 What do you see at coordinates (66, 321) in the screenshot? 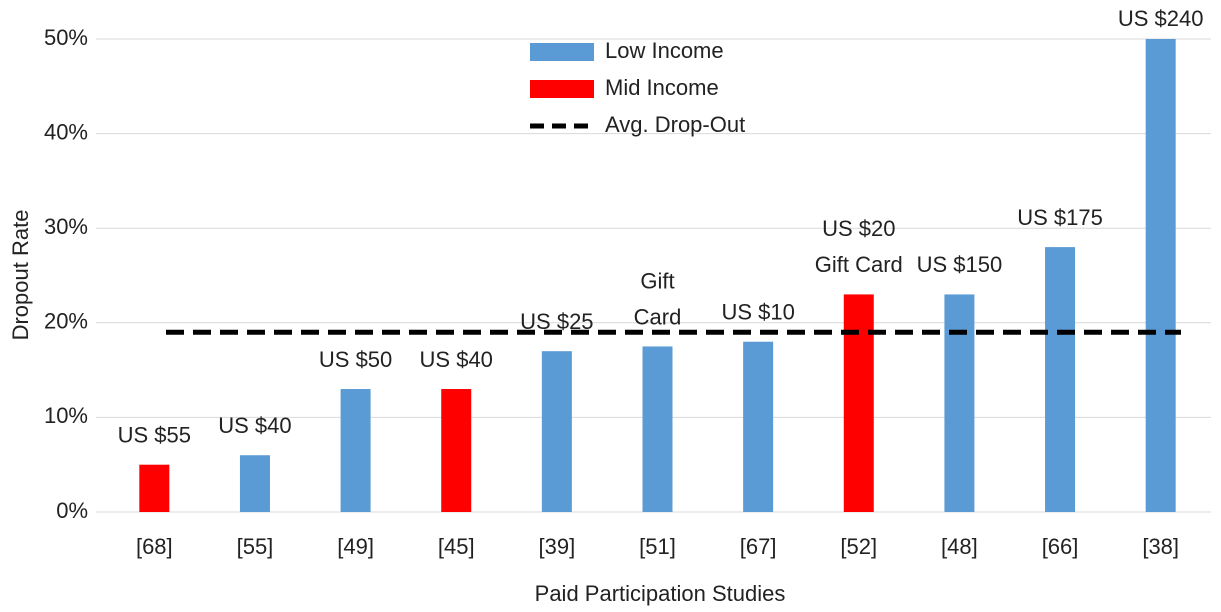
I see `y-tick-label: 20%` at bounding box center [66, 321].